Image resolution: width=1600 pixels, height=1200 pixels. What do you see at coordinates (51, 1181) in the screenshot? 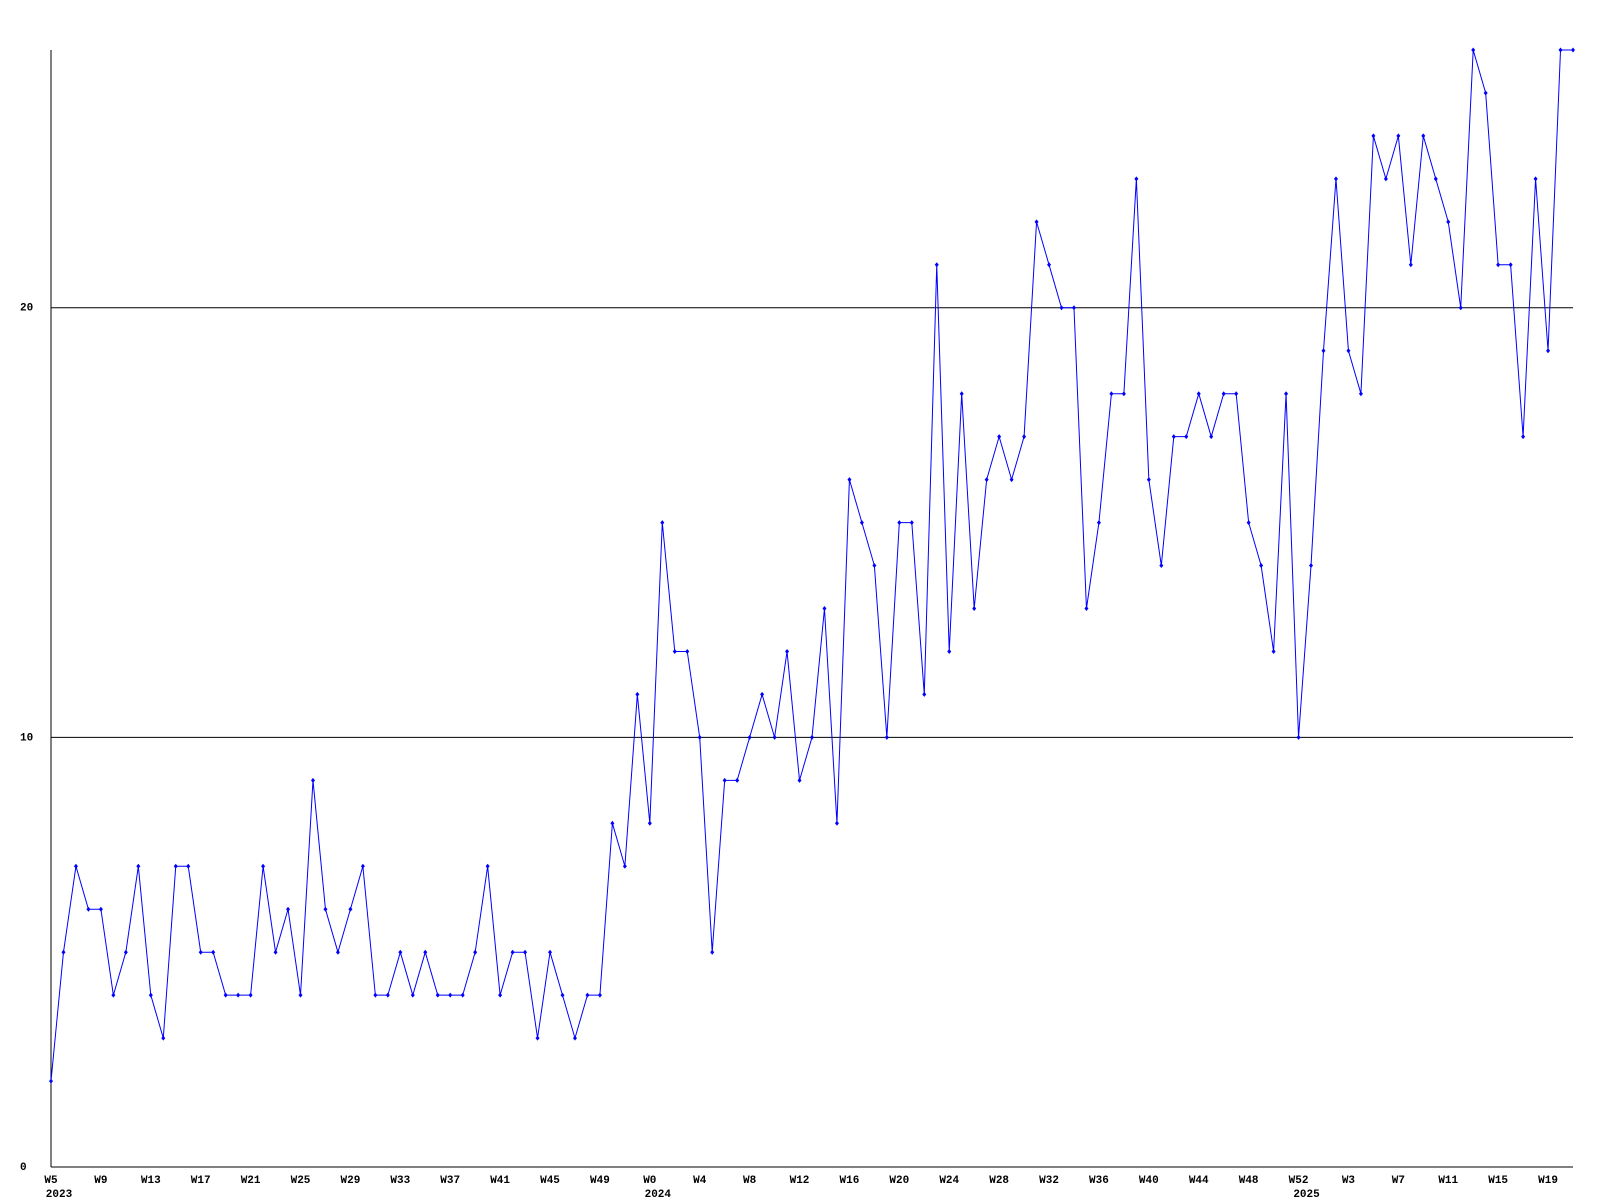
I see `x-tick-label: W5` at bounding box center [51, 1181].